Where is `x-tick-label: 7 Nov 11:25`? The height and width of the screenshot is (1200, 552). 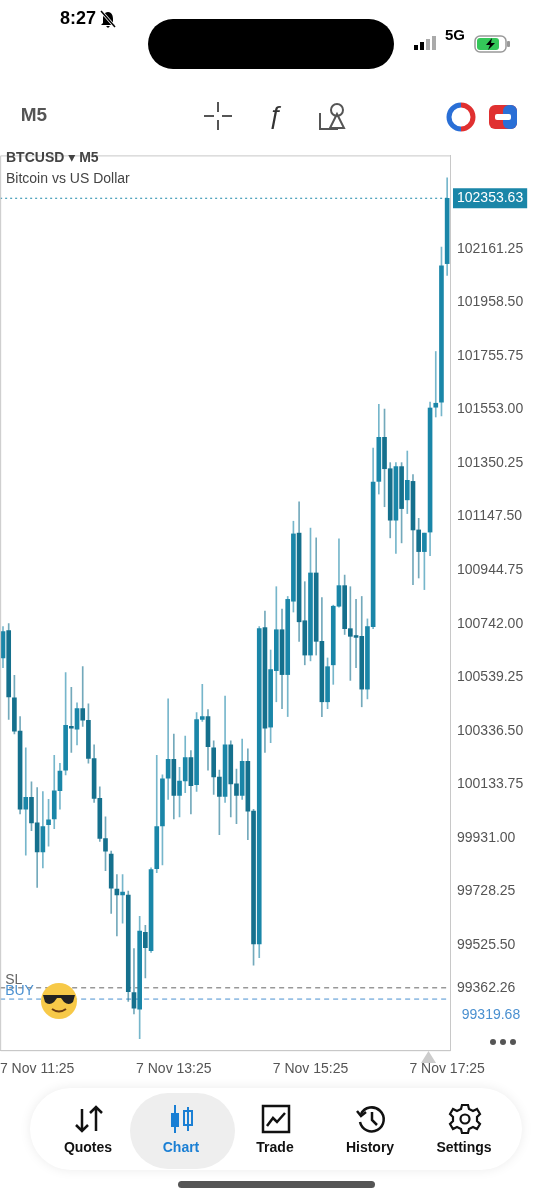
x-tick-label: 7 Nov 11:25 is located at coordinates (37, 1068).